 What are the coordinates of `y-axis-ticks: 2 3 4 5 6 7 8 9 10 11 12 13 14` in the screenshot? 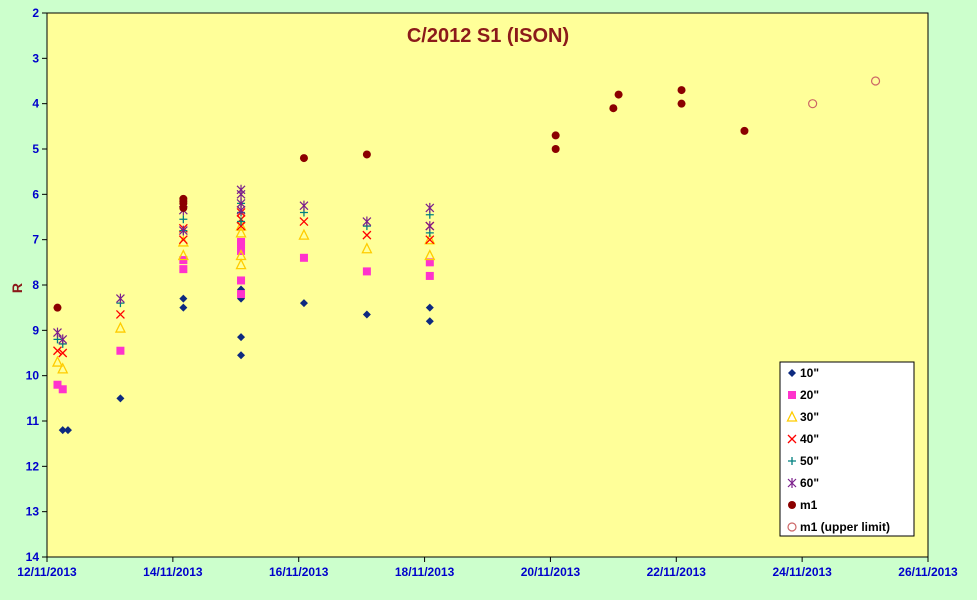 It's located at (36, 285).